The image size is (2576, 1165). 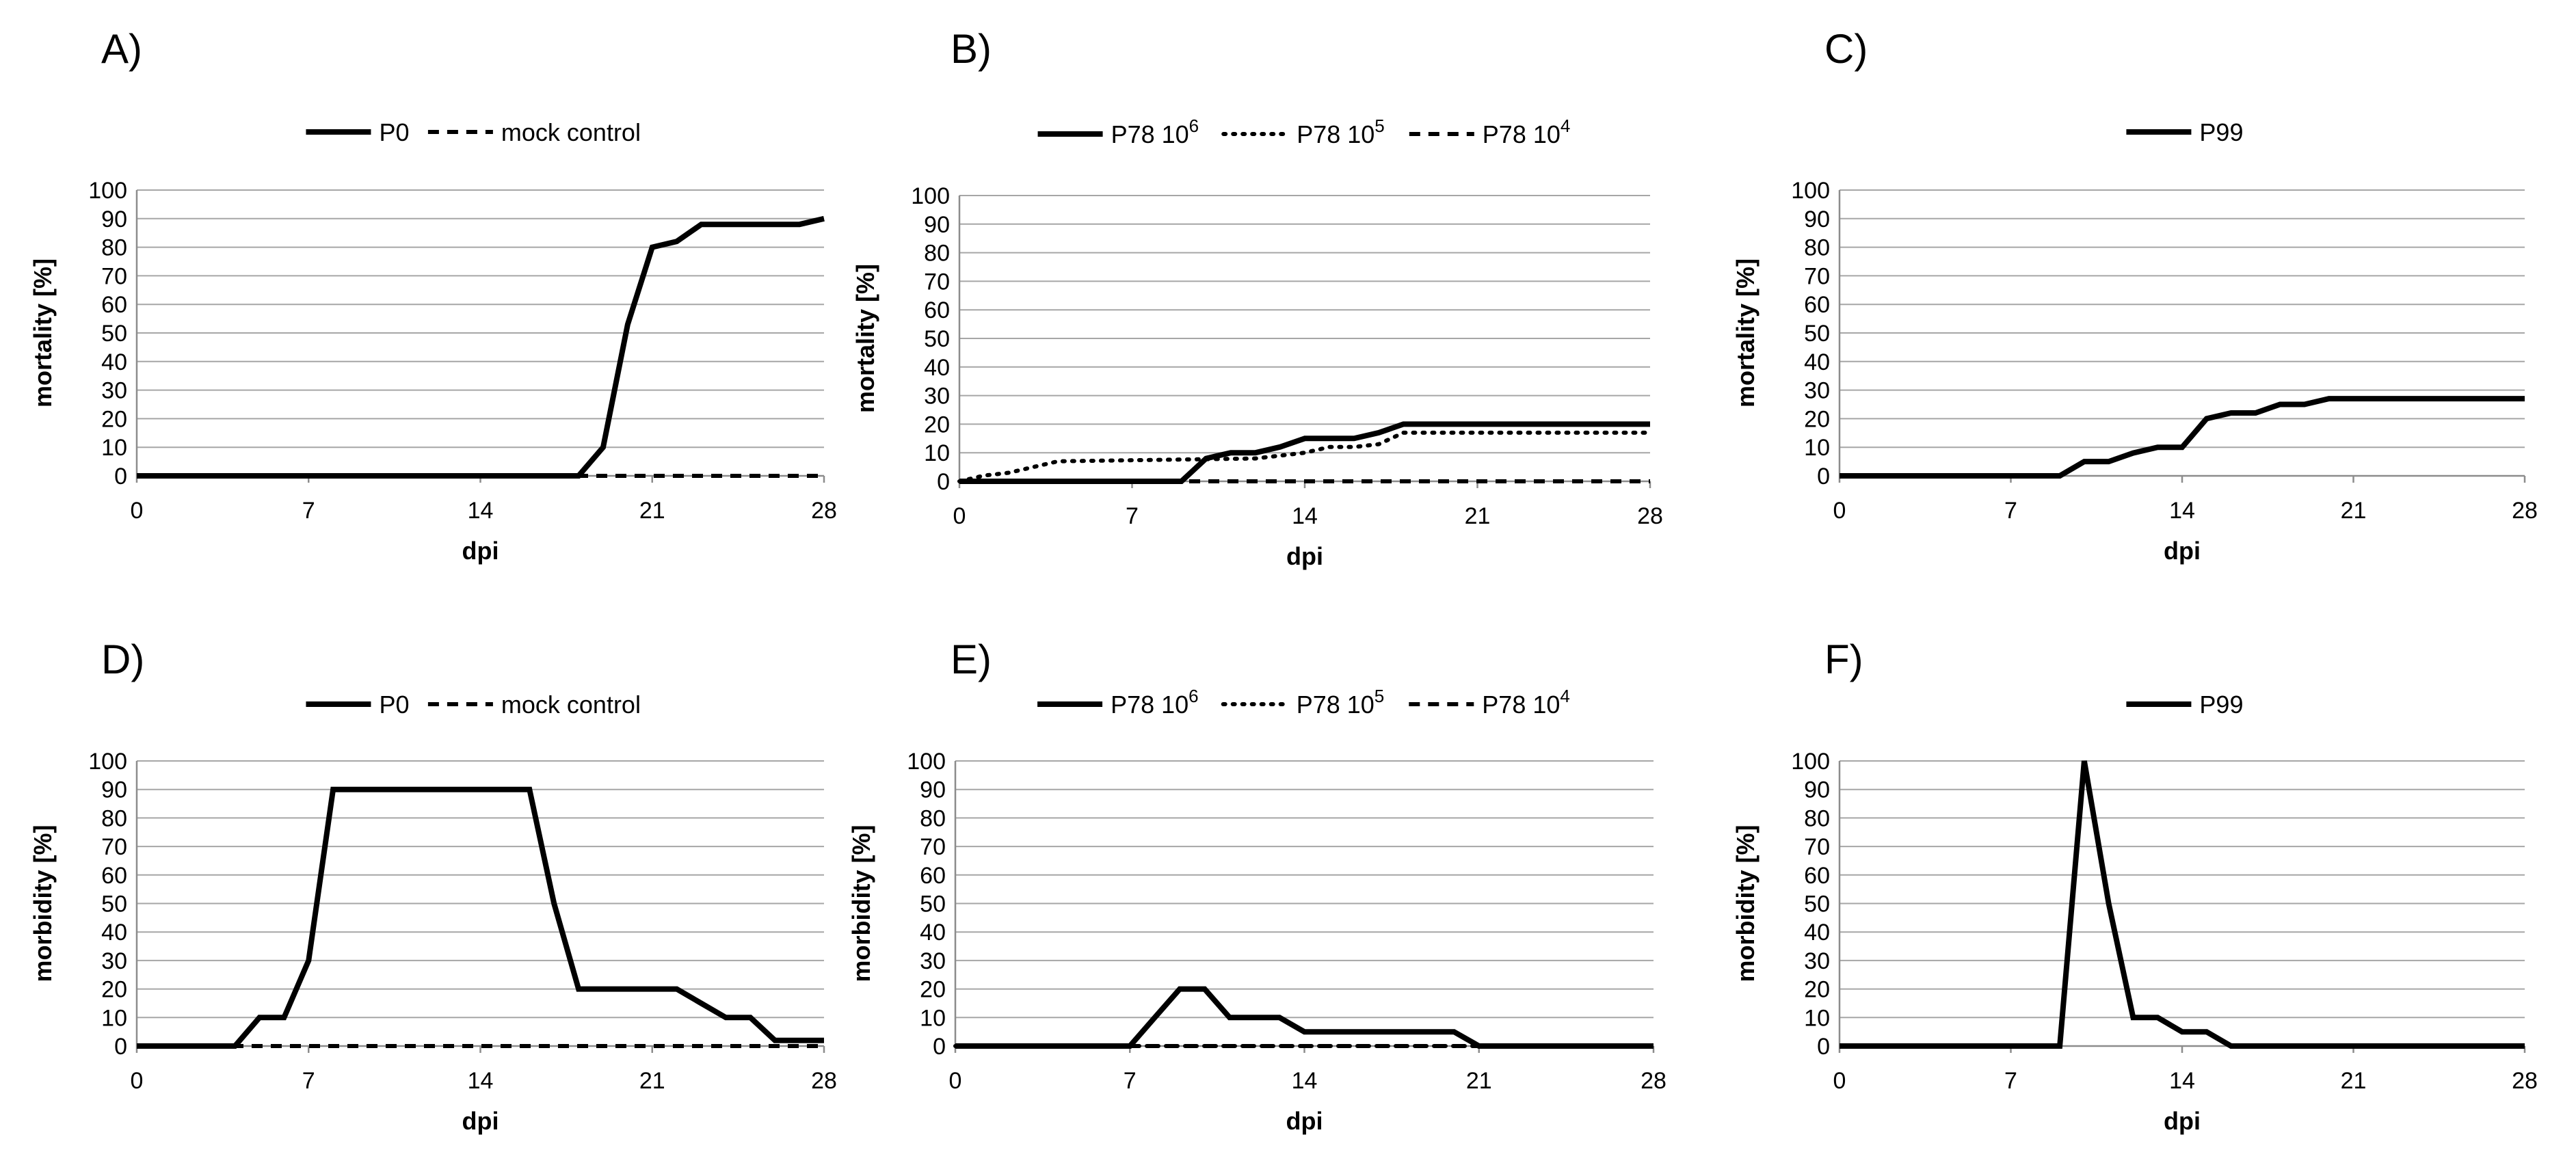 What do you see at coordinates (43, 903) in the screenshot?
I see `y-axis-title: morbidity [%]` at bounding box center [43, 903].